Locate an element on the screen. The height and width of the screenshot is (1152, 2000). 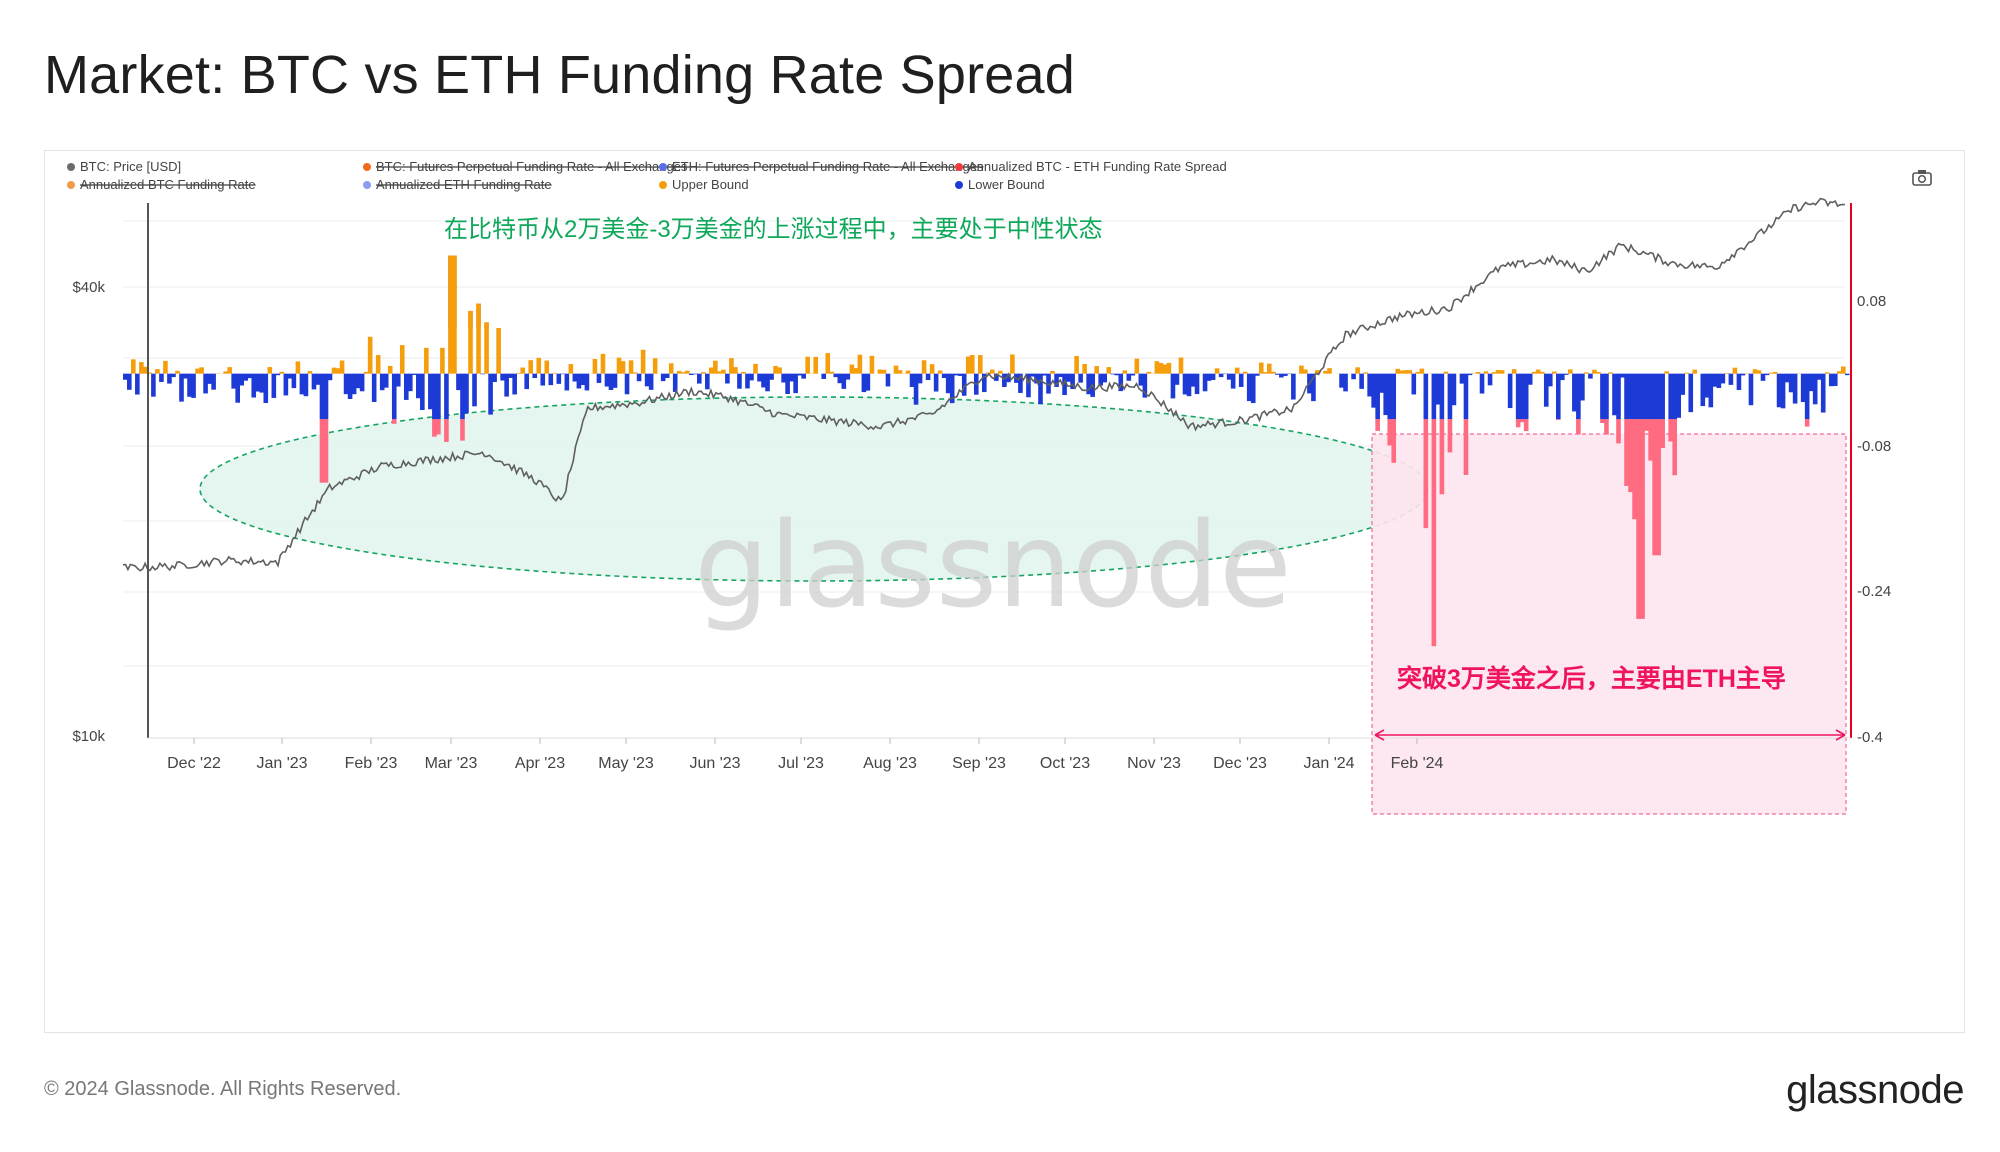
x-tick-label: Jan '23 is located at coordinates (281, 763).